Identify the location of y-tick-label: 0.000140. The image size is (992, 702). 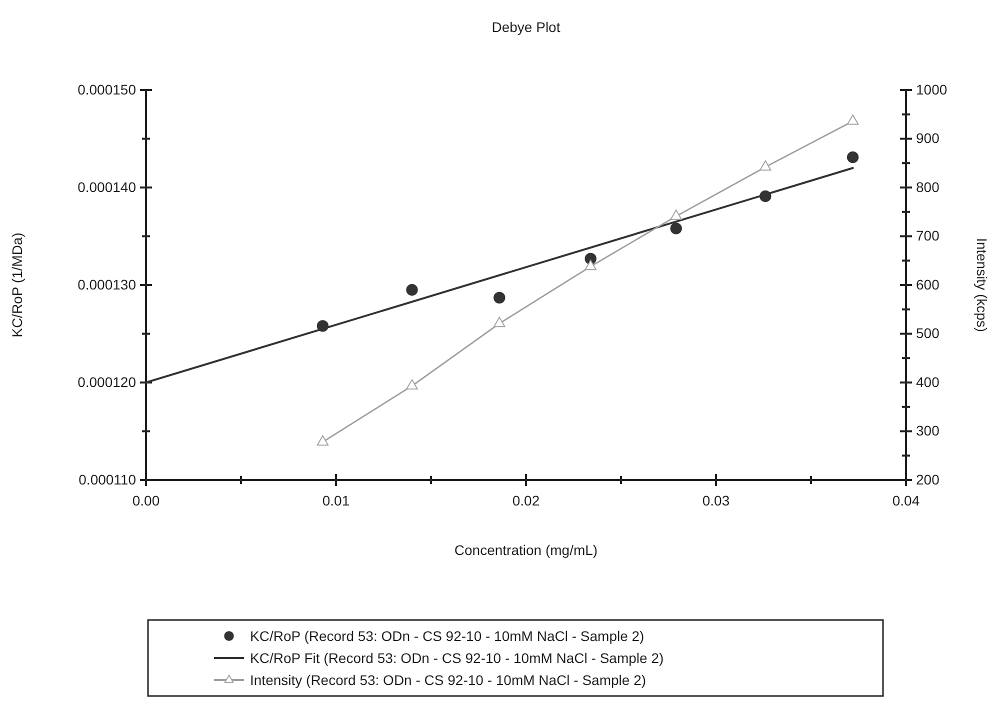
(107, 186).